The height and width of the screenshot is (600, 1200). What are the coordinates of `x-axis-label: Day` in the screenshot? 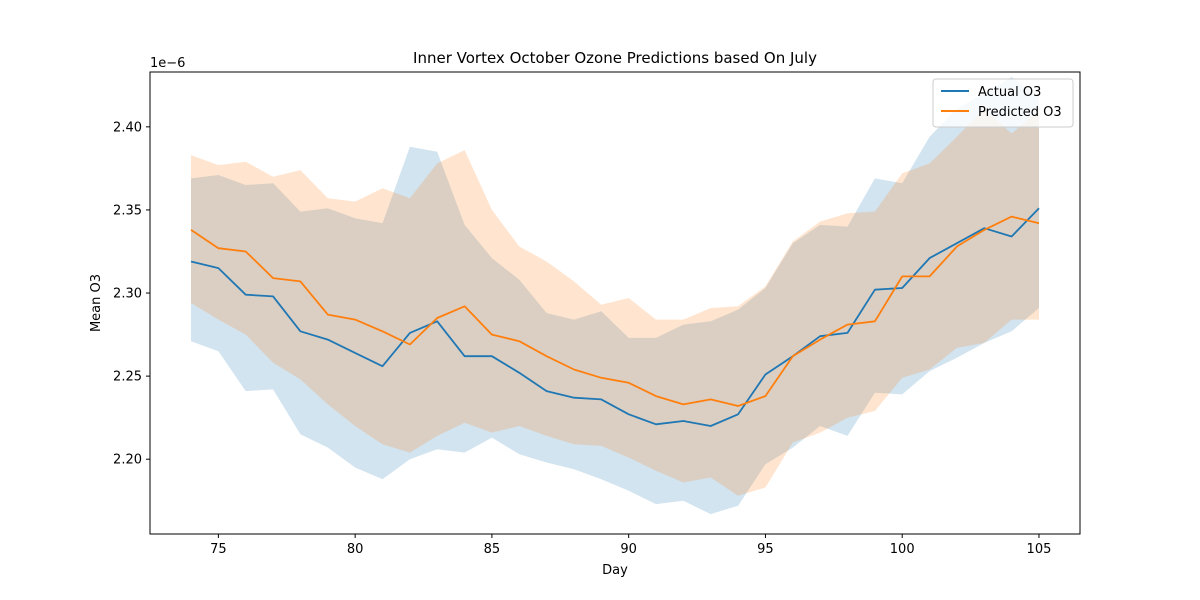 It's located at (615, 570).